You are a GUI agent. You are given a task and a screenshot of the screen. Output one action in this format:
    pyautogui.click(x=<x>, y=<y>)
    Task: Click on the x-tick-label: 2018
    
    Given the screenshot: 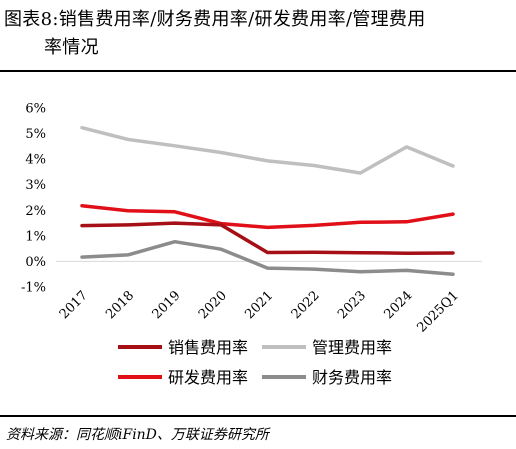 What is the action you would take?
    pyautogui.click(x=120, y=305)
    